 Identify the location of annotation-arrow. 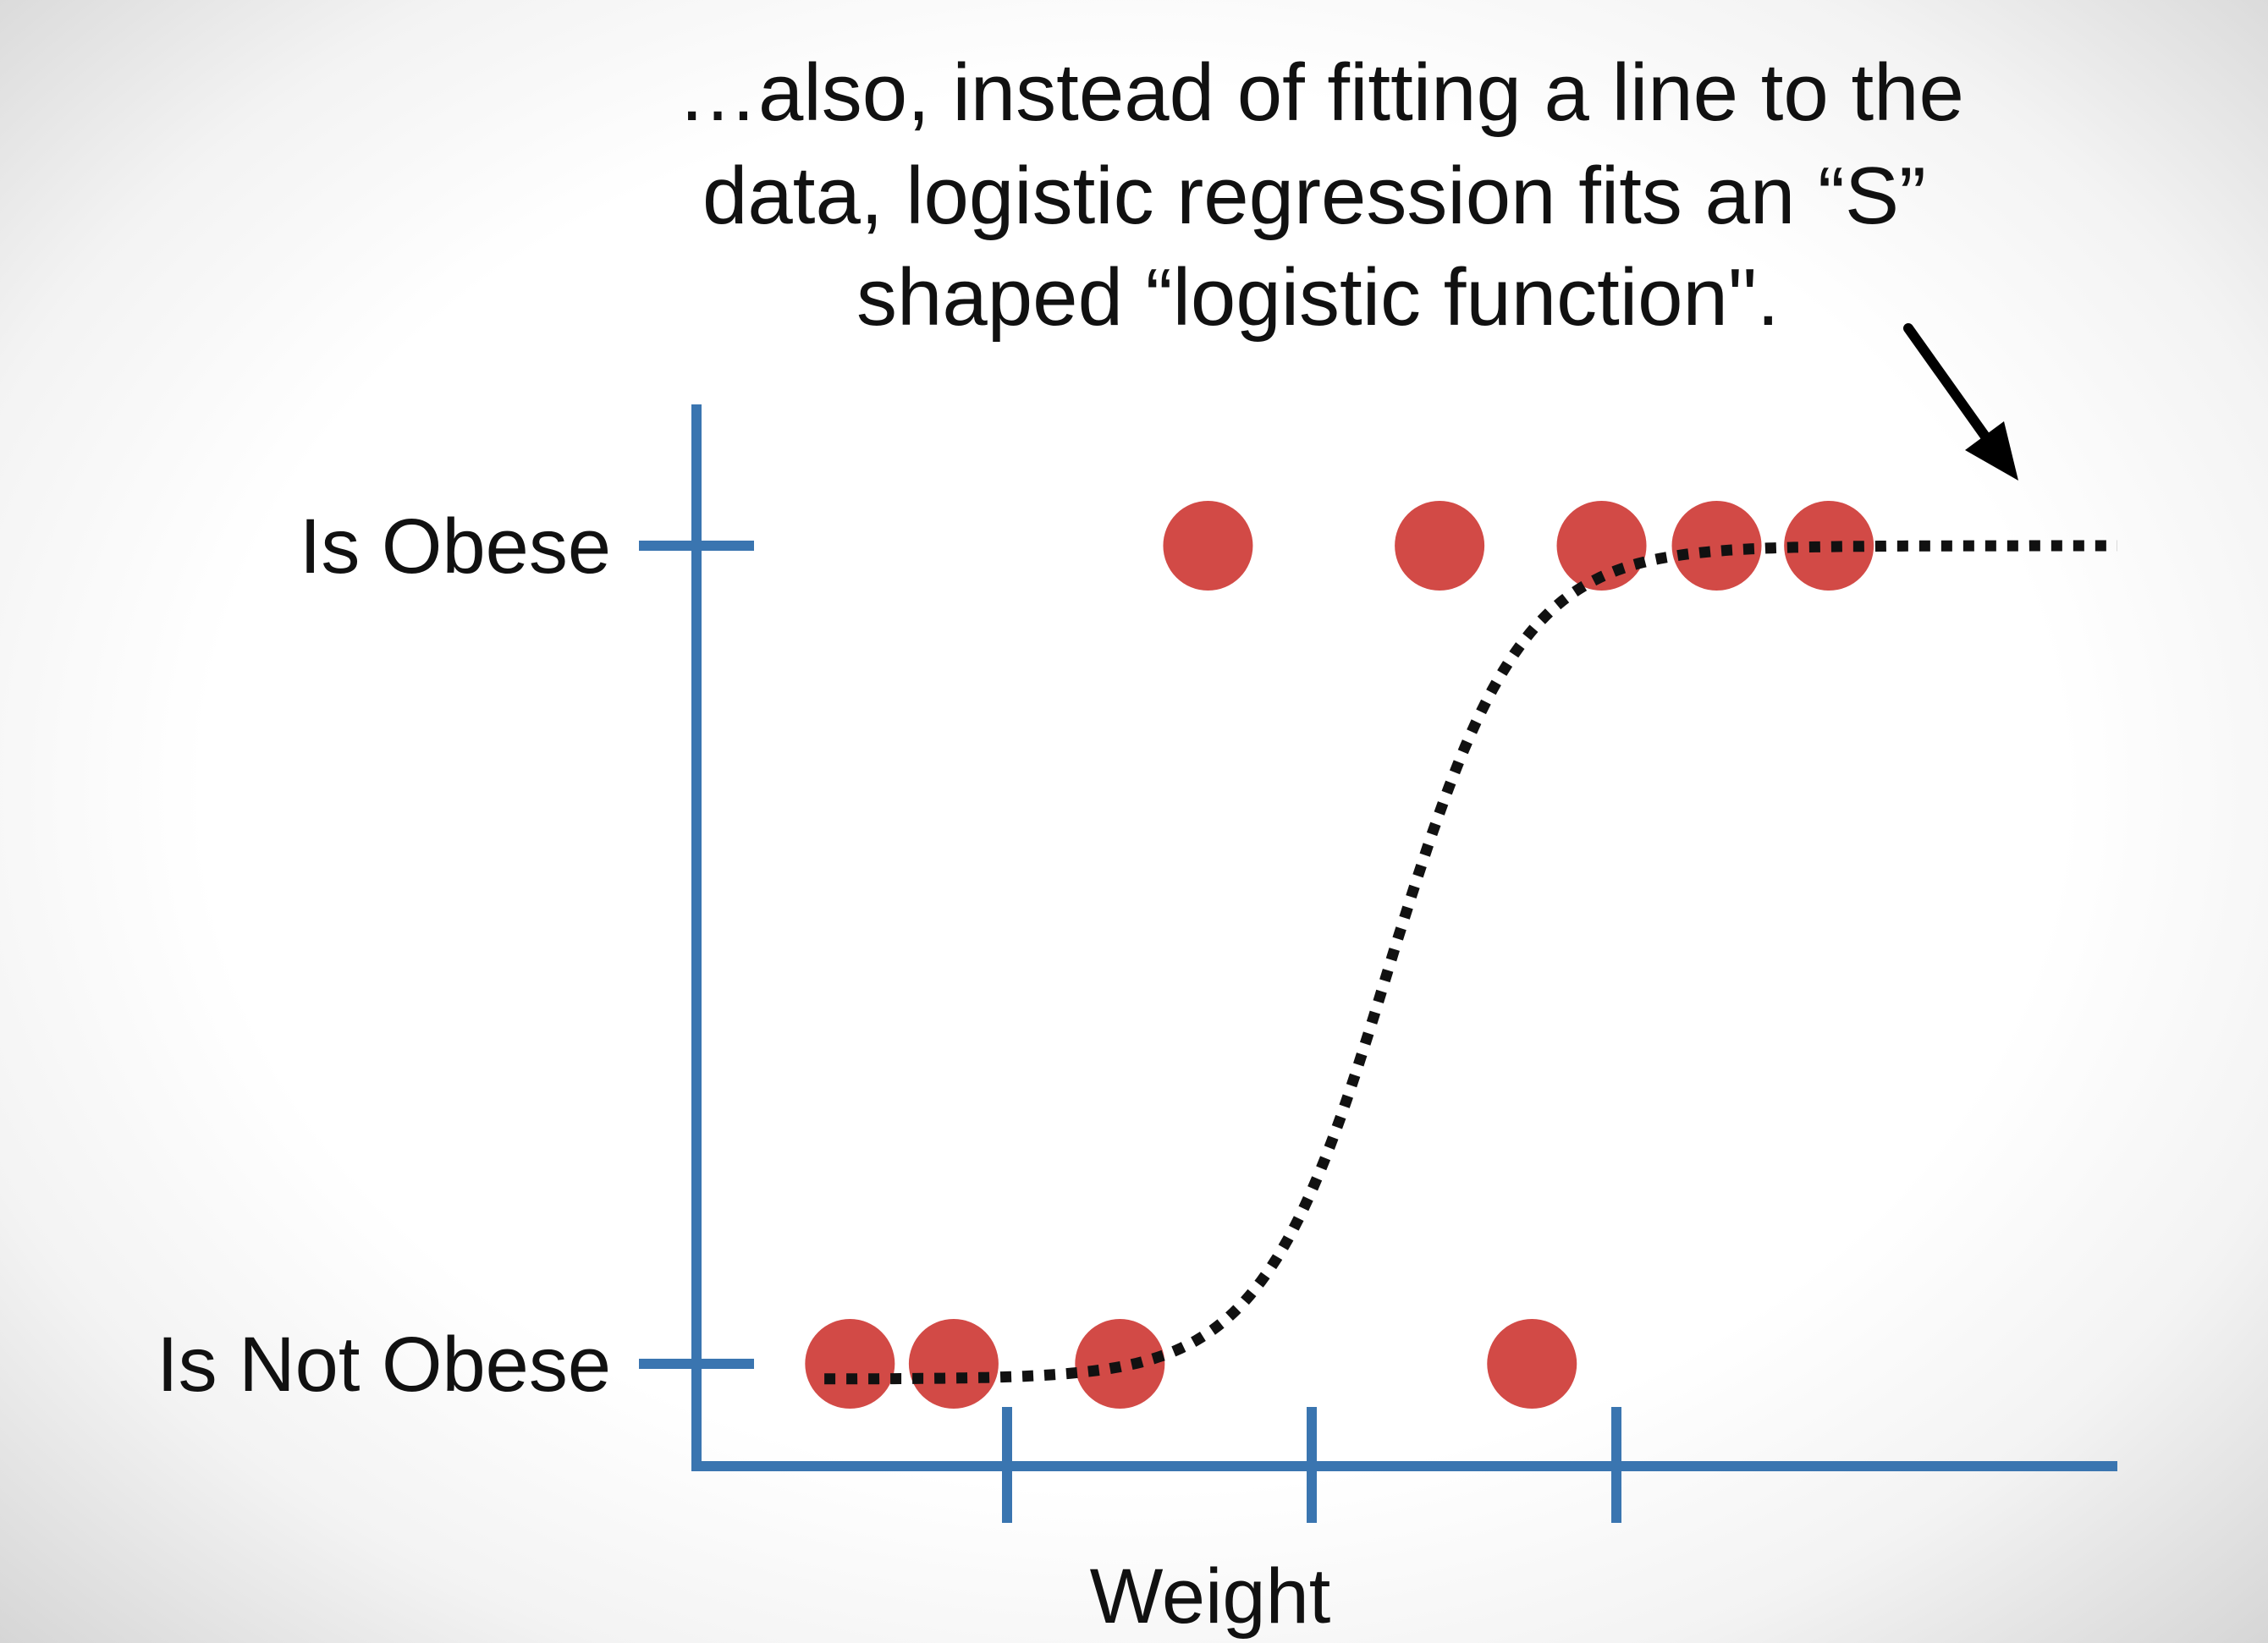
(1961, 402).